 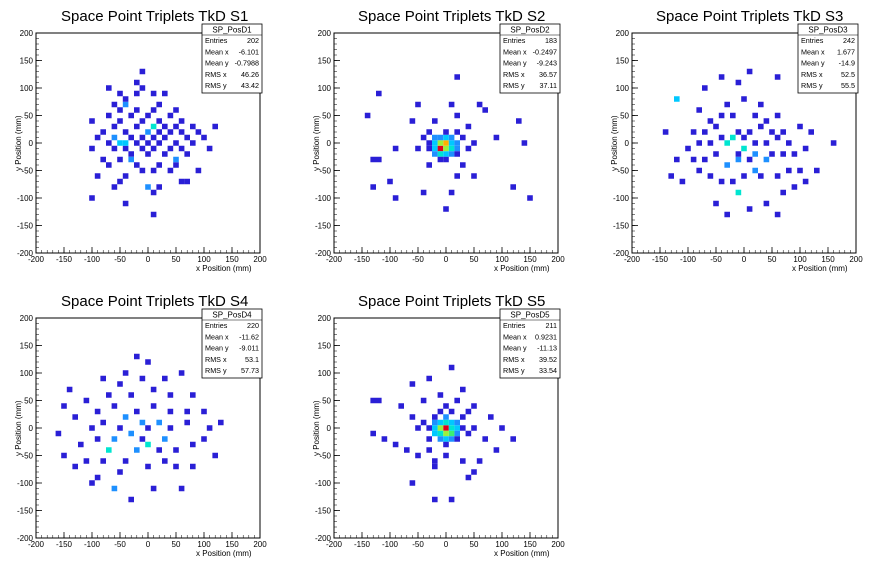 I want to click on stats-label: RMS y, so click(x=514, y=85).